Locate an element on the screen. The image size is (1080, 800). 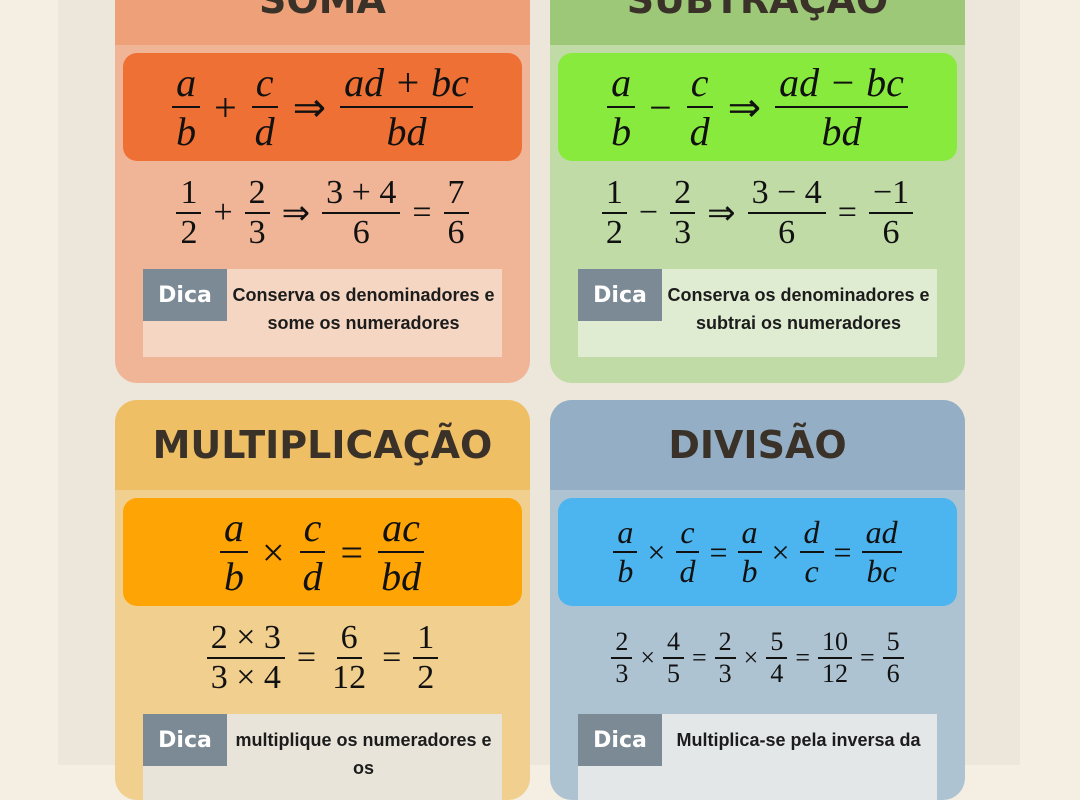
numerator: ad − bc is located at coordinates (841, 83).